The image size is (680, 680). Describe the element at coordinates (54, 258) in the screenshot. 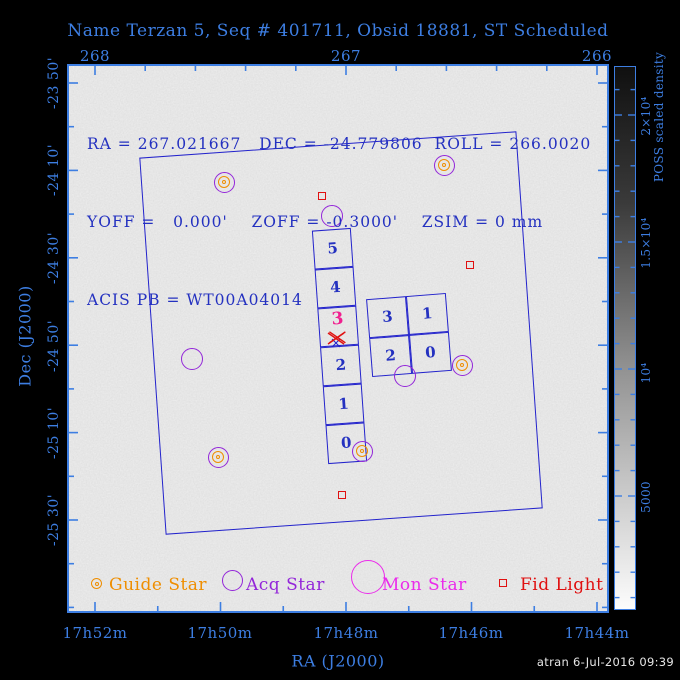

I see `left-axis-tick-label: -24 30'` at that location.